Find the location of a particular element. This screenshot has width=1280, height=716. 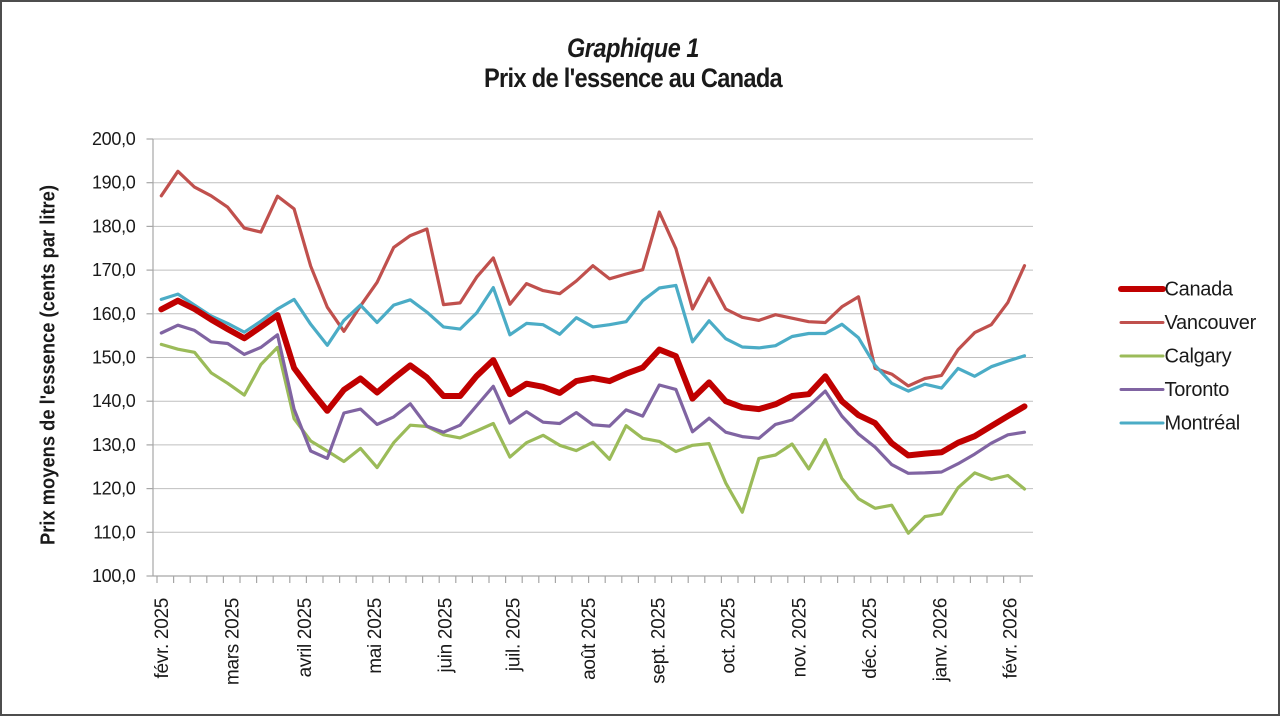

svg-text: 170,0 is located at coordinates (114, 270).